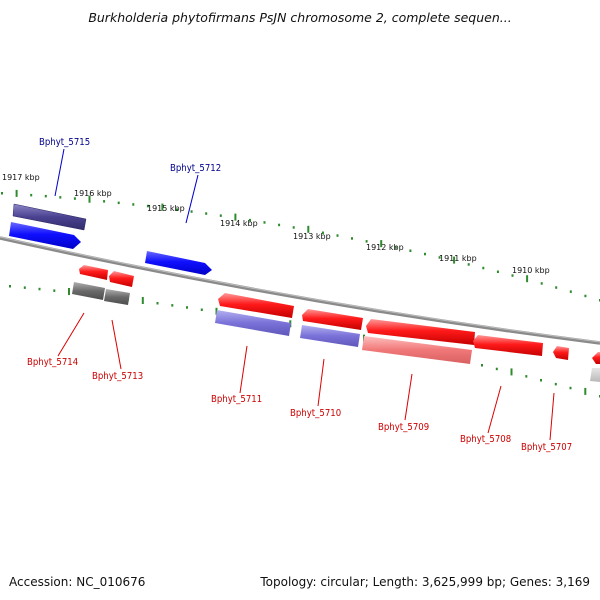 This screenshot has width=600, height=600. Describe the element at coordinates (77, 582) in the screenshot. I see `accession-label: Accession: NC_010676` at that location.